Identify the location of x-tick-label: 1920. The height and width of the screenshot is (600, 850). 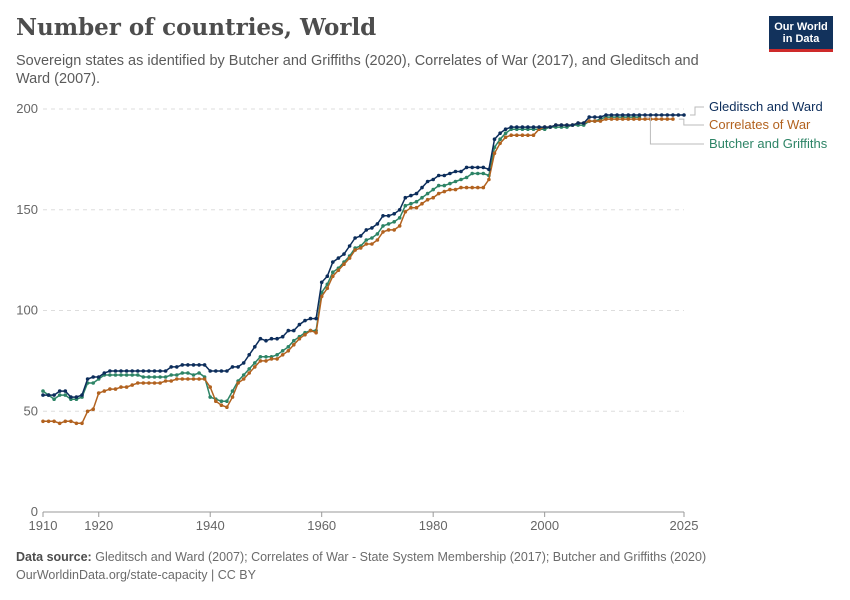
(98, 525).